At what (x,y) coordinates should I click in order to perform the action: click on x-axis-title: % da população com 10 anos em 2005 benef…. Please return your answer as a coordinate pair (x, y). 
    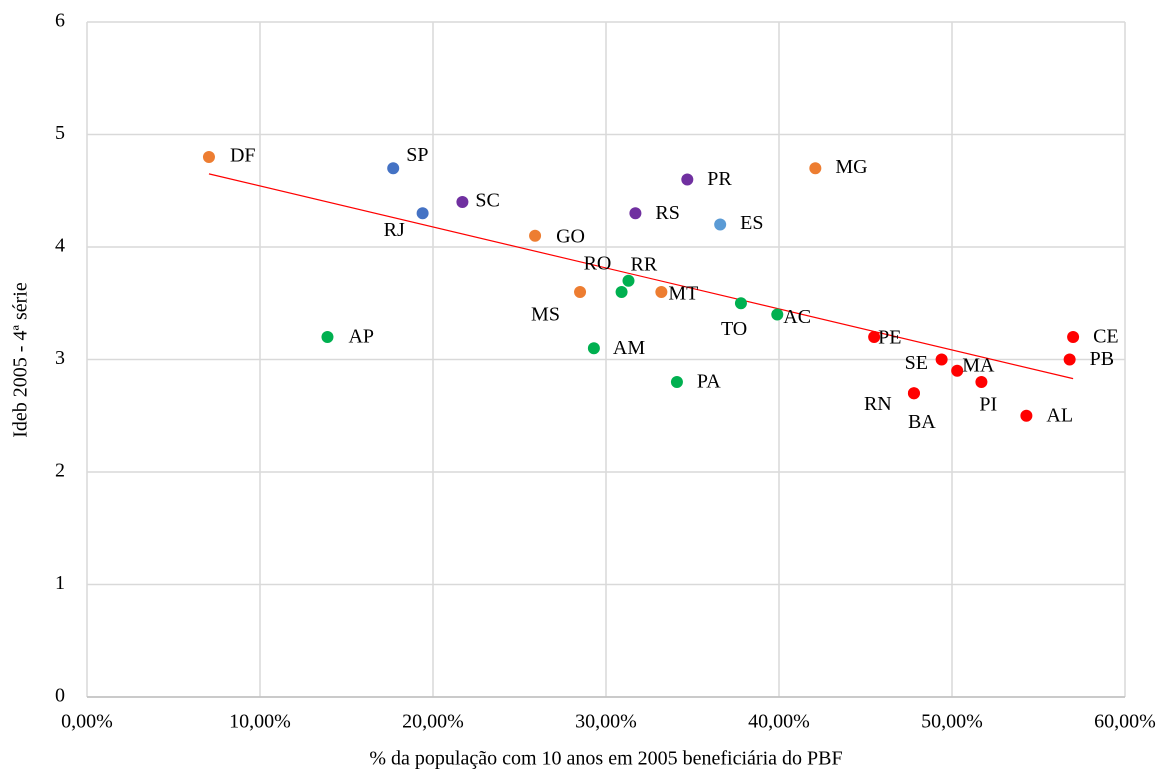
    Looking at the image, I should click on (605, 759).